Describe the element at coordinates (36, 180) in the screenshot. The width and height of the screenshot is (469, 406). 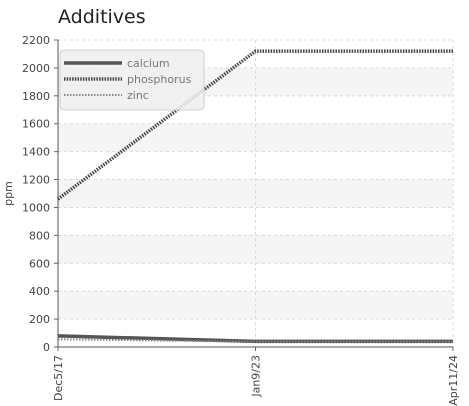
I see `y-tick-label: 1200` at that location.